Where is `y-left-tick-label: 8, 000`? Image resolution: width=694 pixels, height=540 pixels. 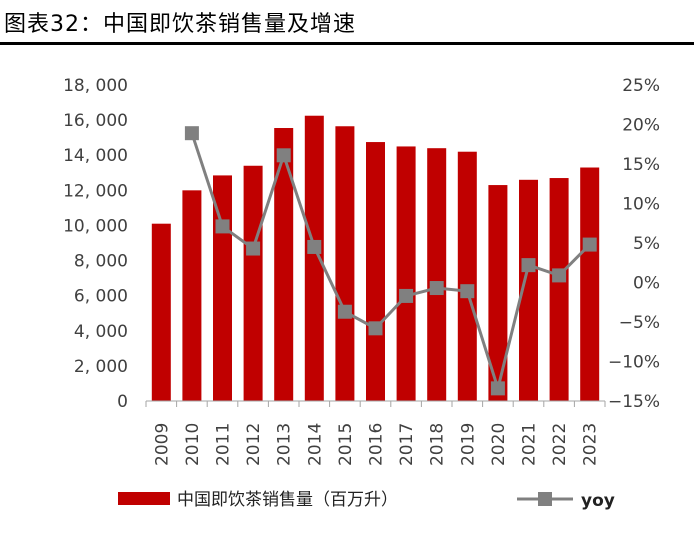
y-left-tick-label: 8, 000 is located at coordinates (101, 262).